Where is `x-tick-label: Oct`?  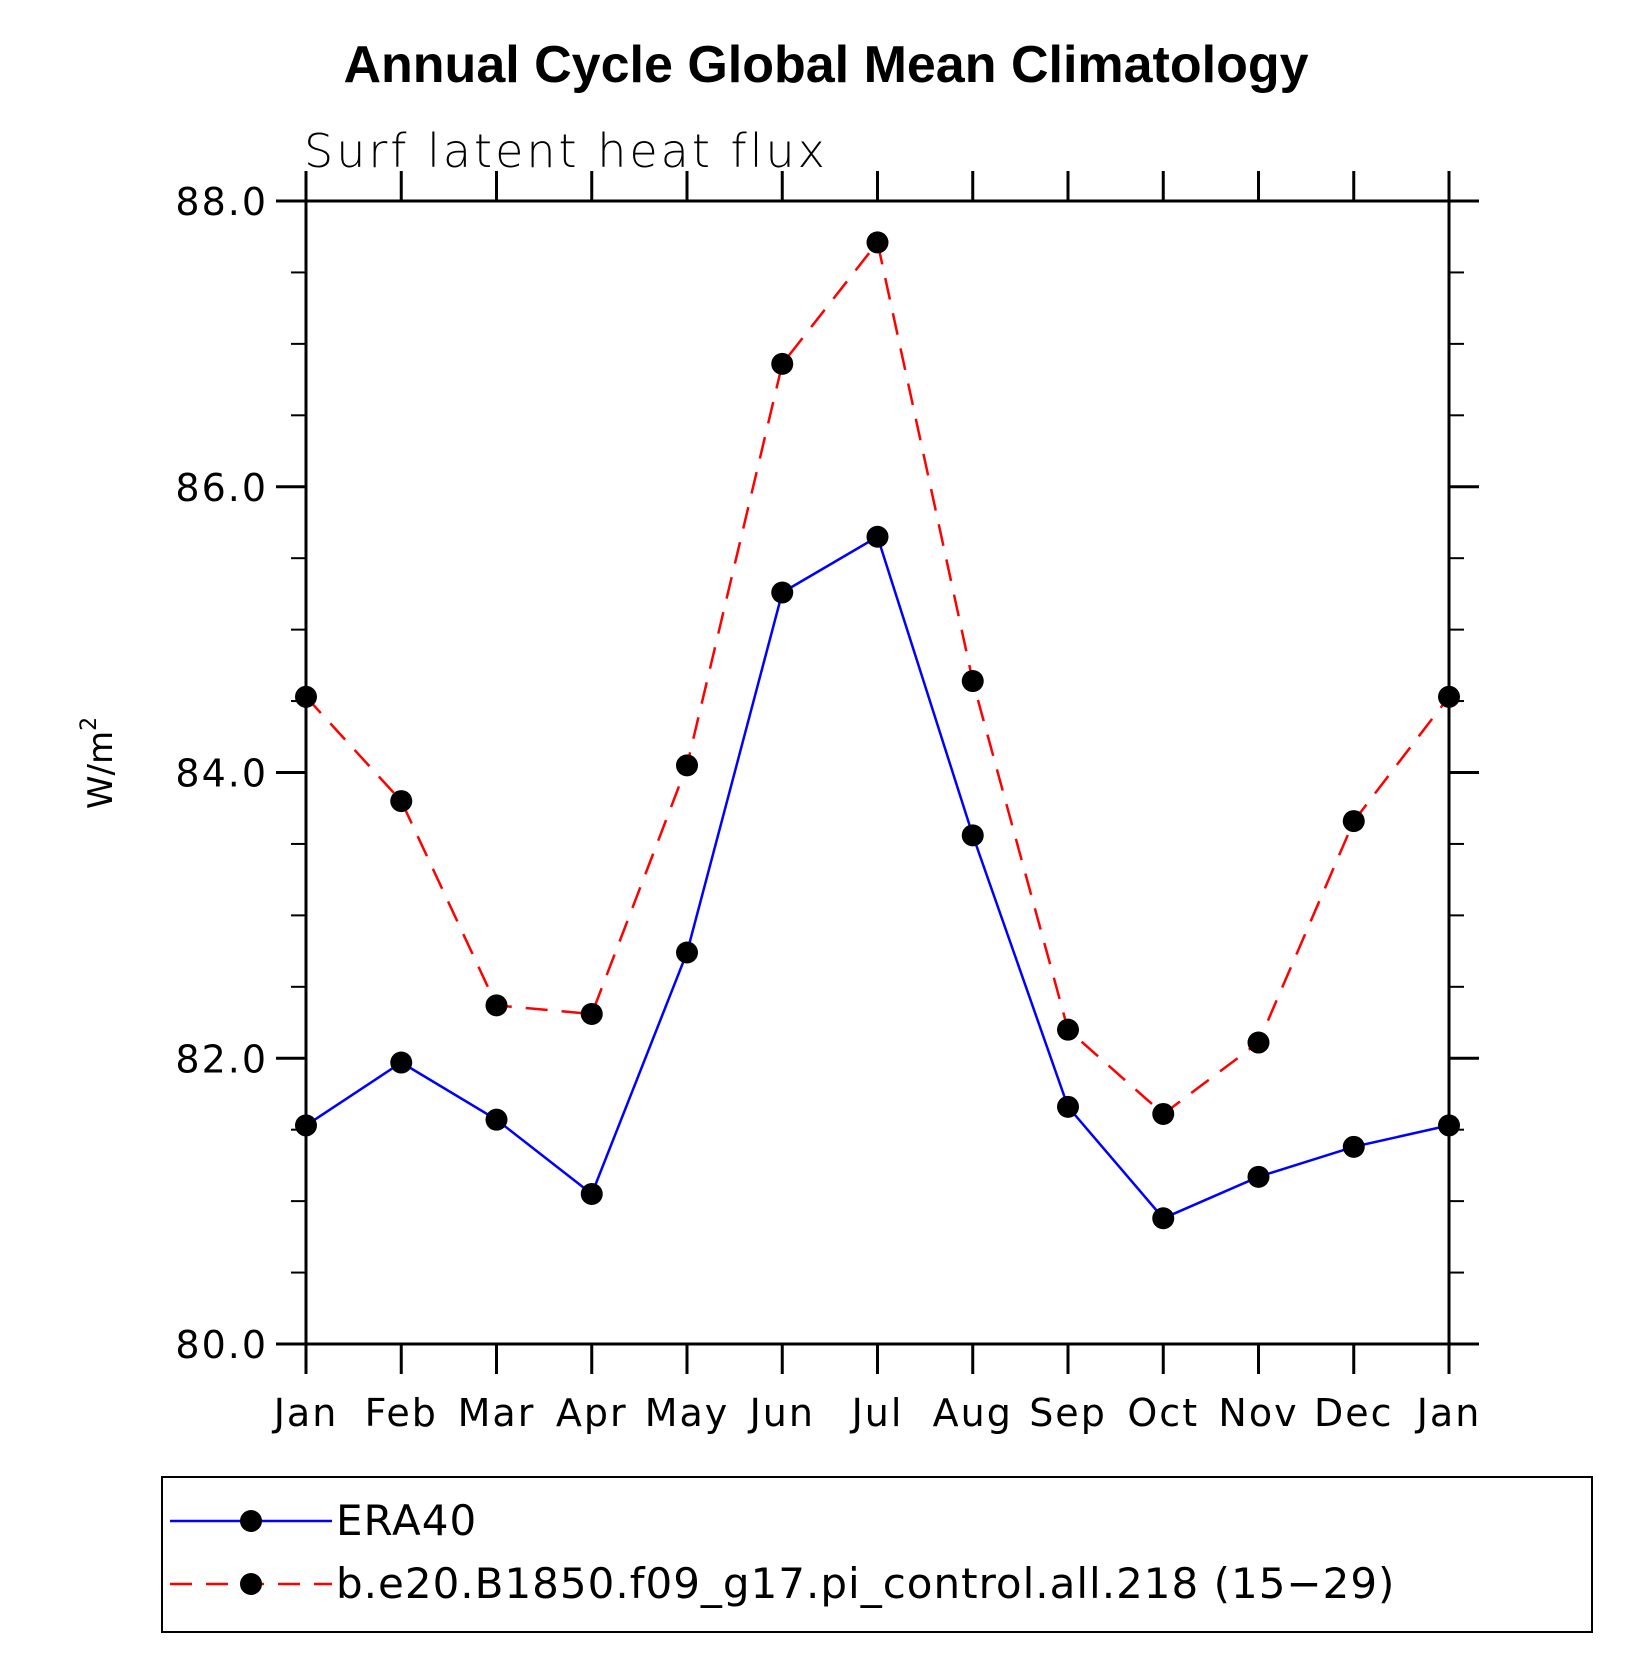 x-tick-label: Oct is located at coordinates (1163, 1413).